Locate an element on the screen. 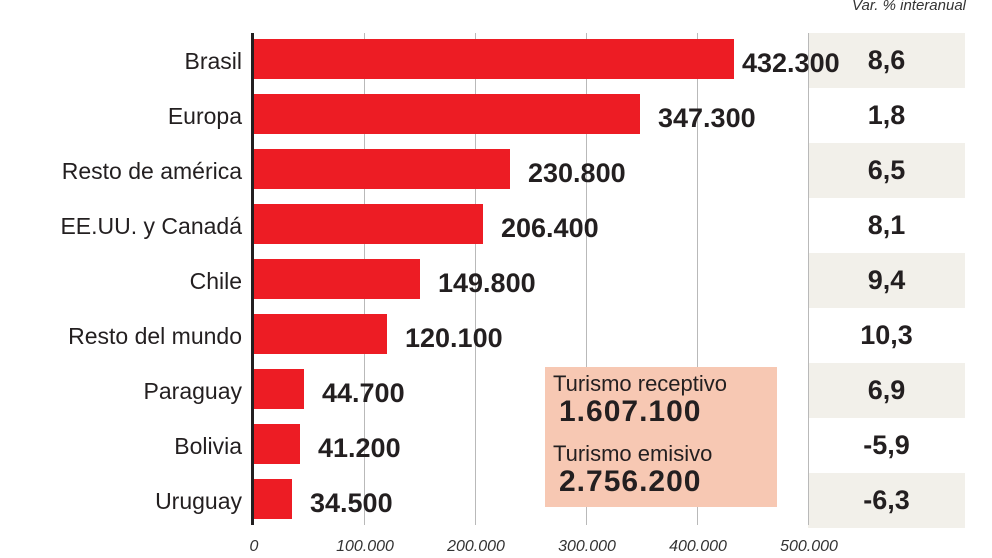 This screenshot has height=558, width=992. category-label: Chile is located at coordinates (215, 281).